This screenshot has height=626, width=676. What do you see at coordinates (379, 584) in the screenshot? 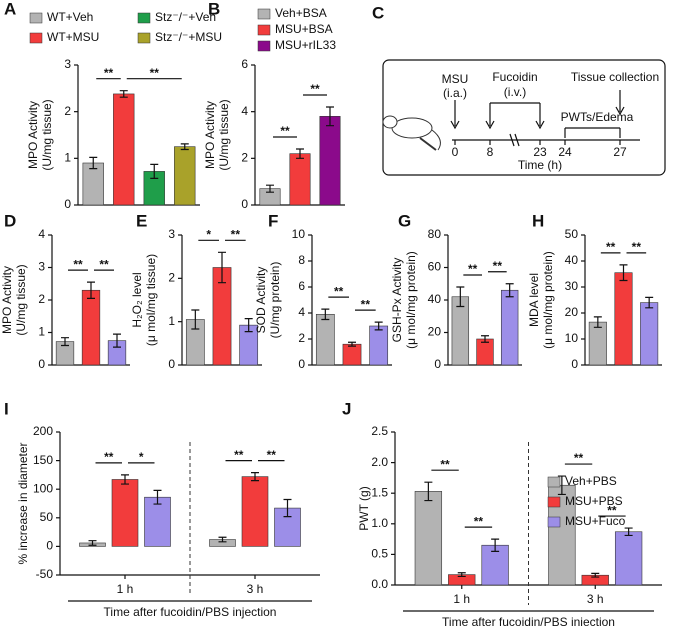
I see `y-tick-label: 0.0` at bounding box center [379, 584].